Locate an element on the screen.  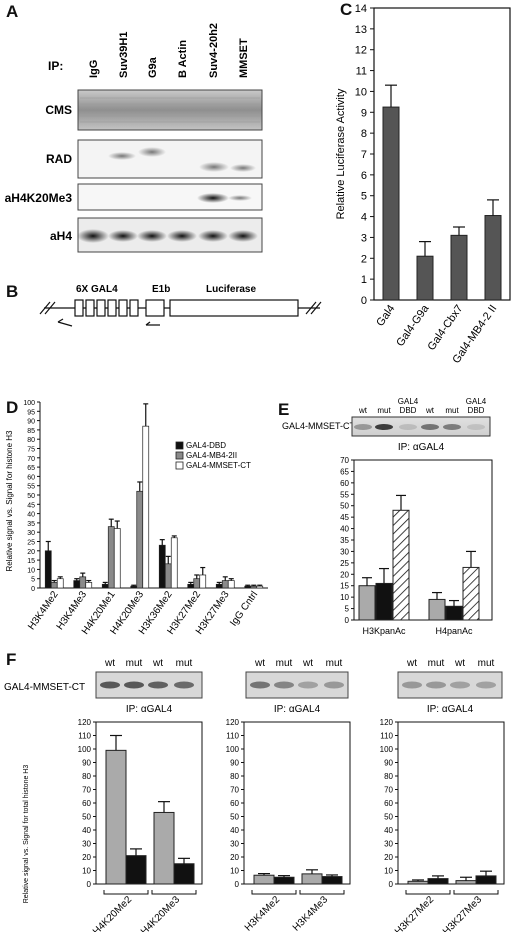
lane-label: MMSET is located at coordinates (244, 58).